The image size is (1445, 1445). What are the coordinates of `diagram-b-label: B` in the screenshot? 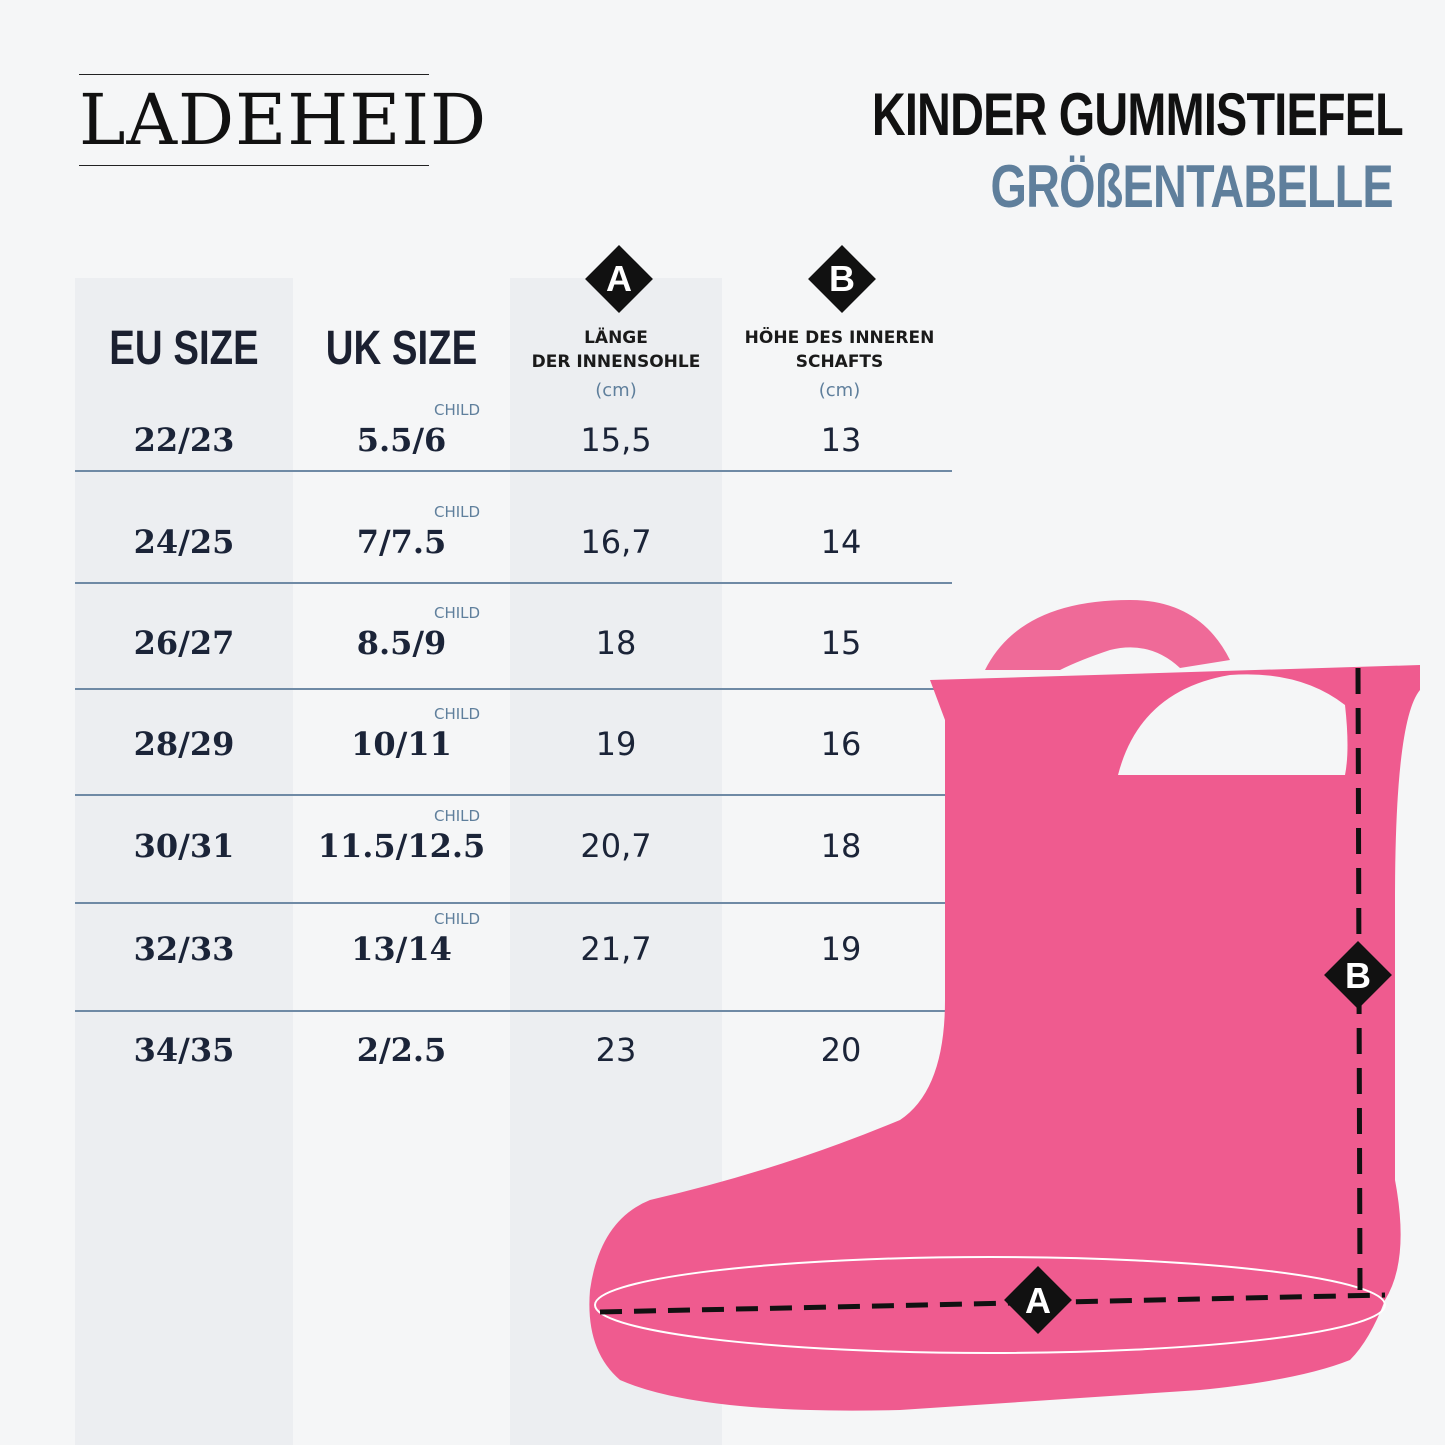 It's located at (1358, 975).